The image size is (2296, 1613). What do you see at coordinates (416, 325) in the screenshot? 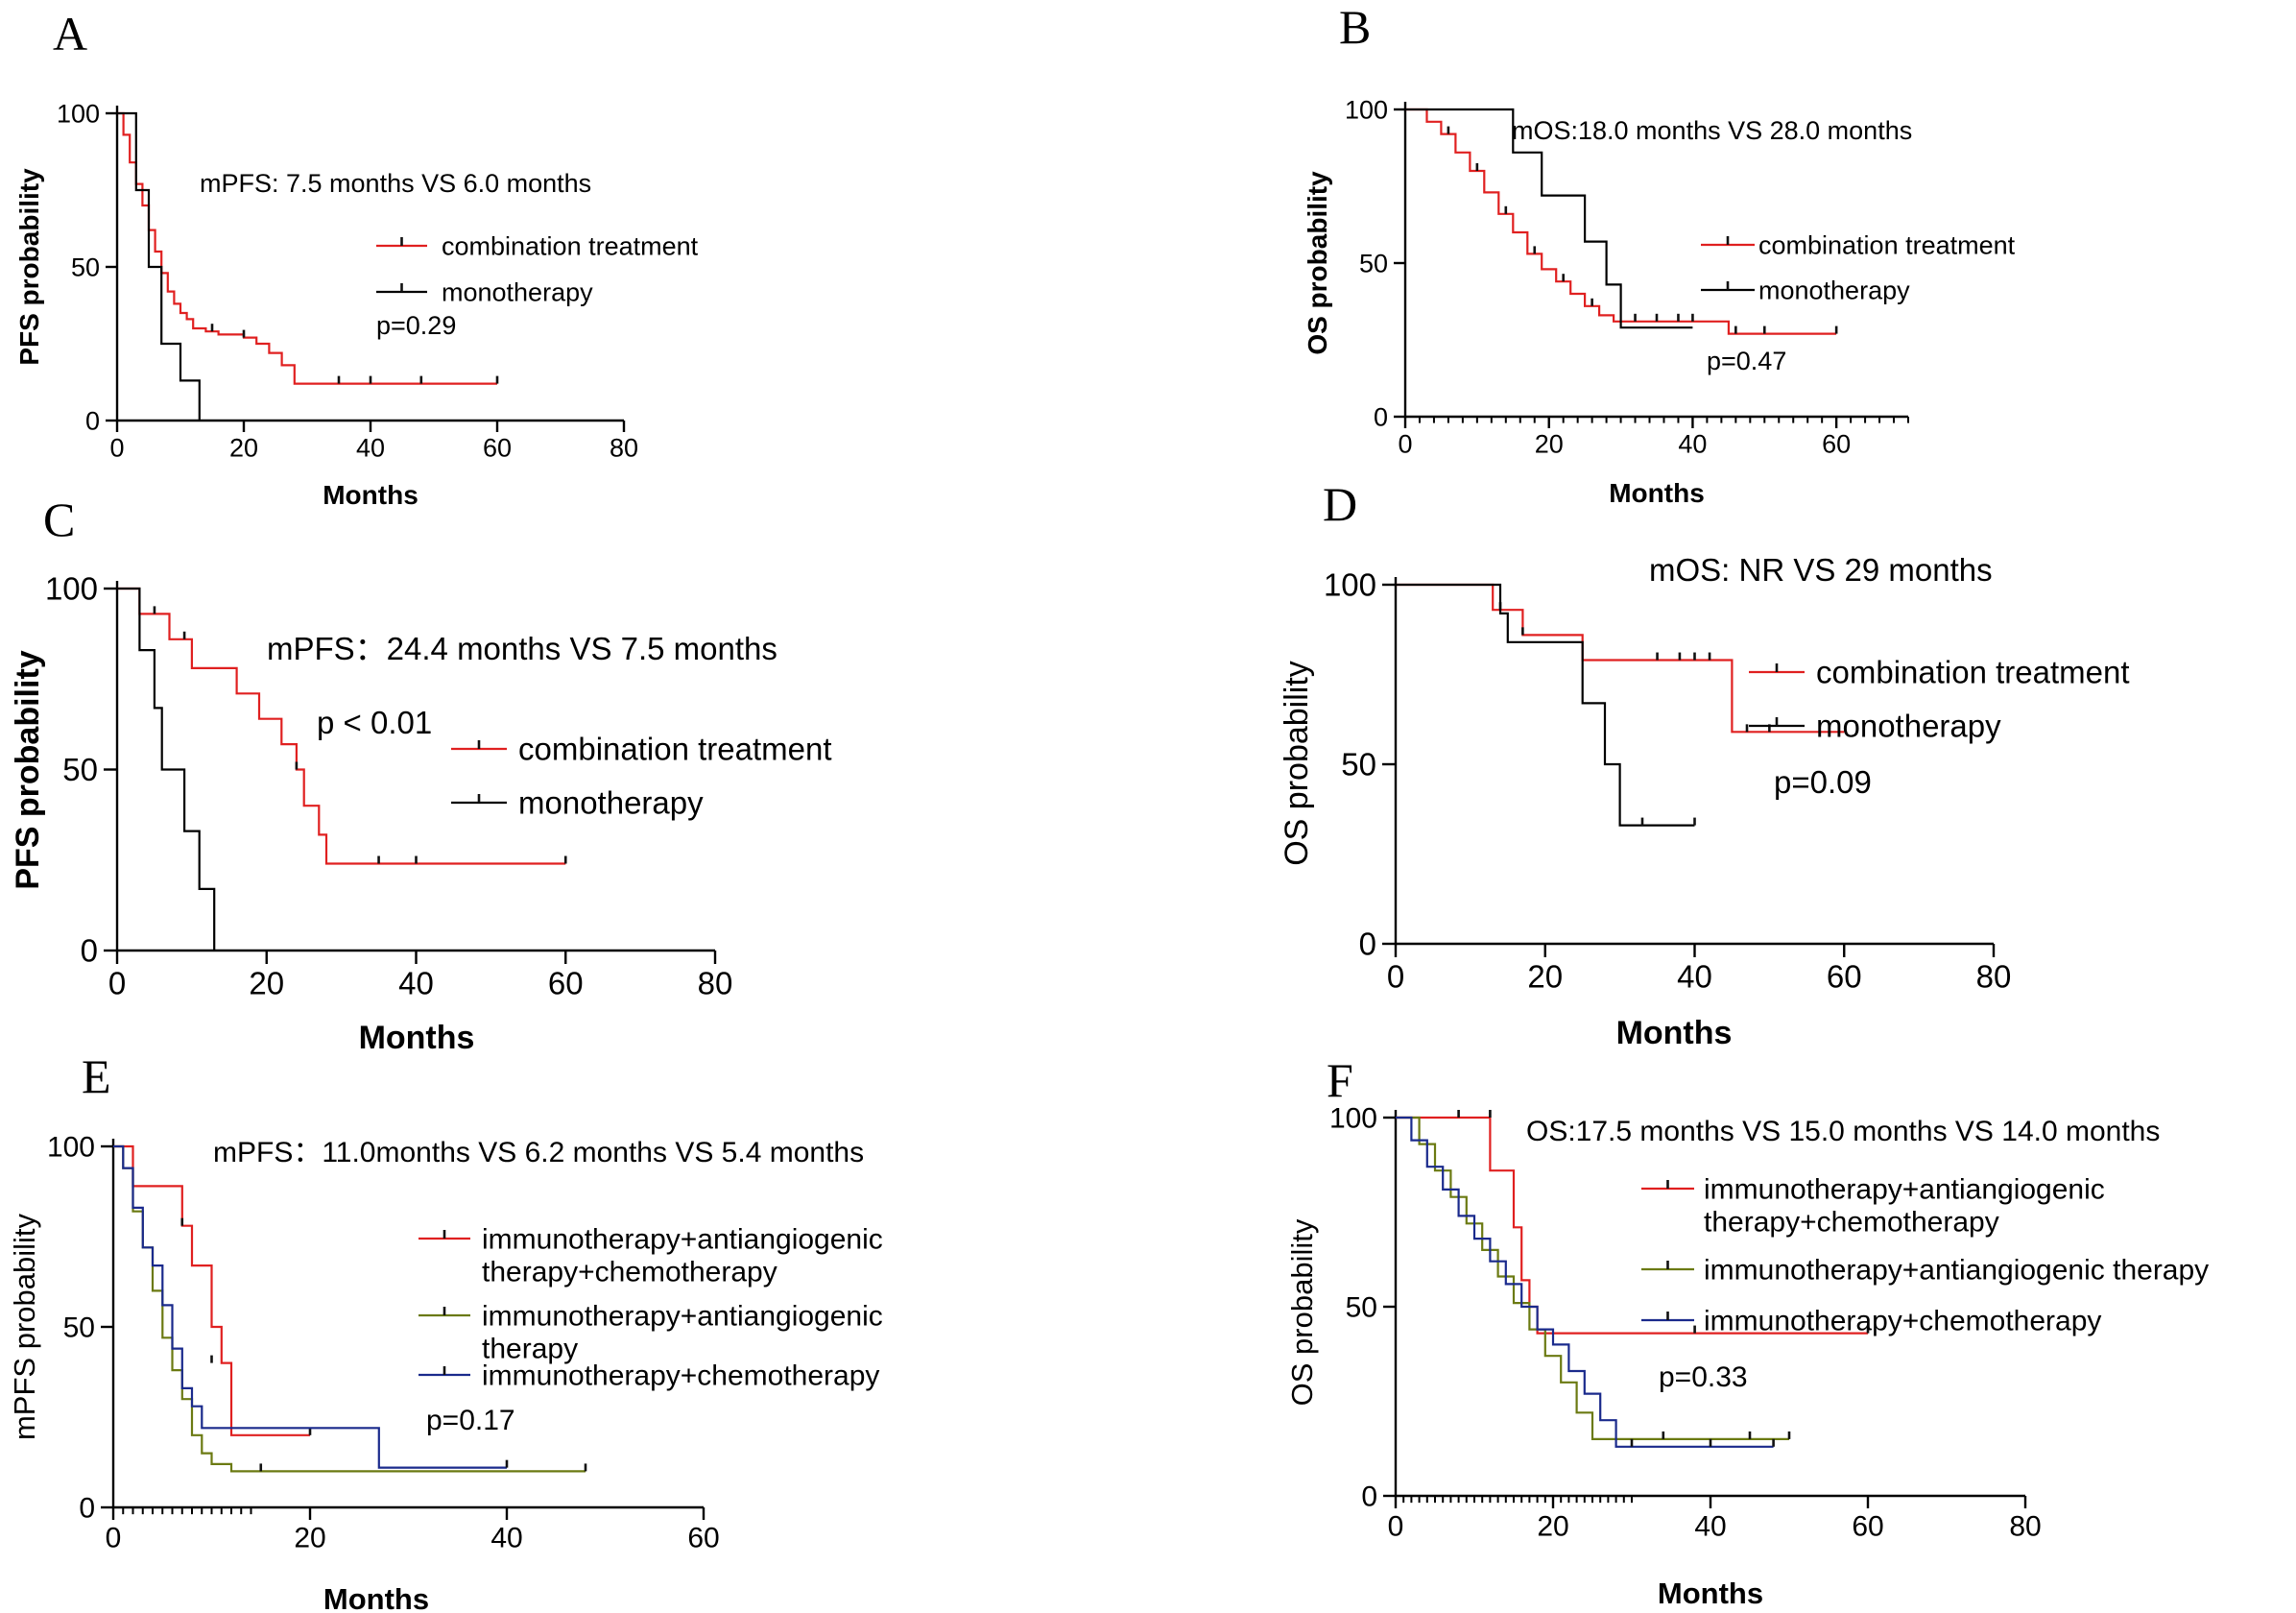
I see `p-value: p=0.29` at bounding box center [416, 325].